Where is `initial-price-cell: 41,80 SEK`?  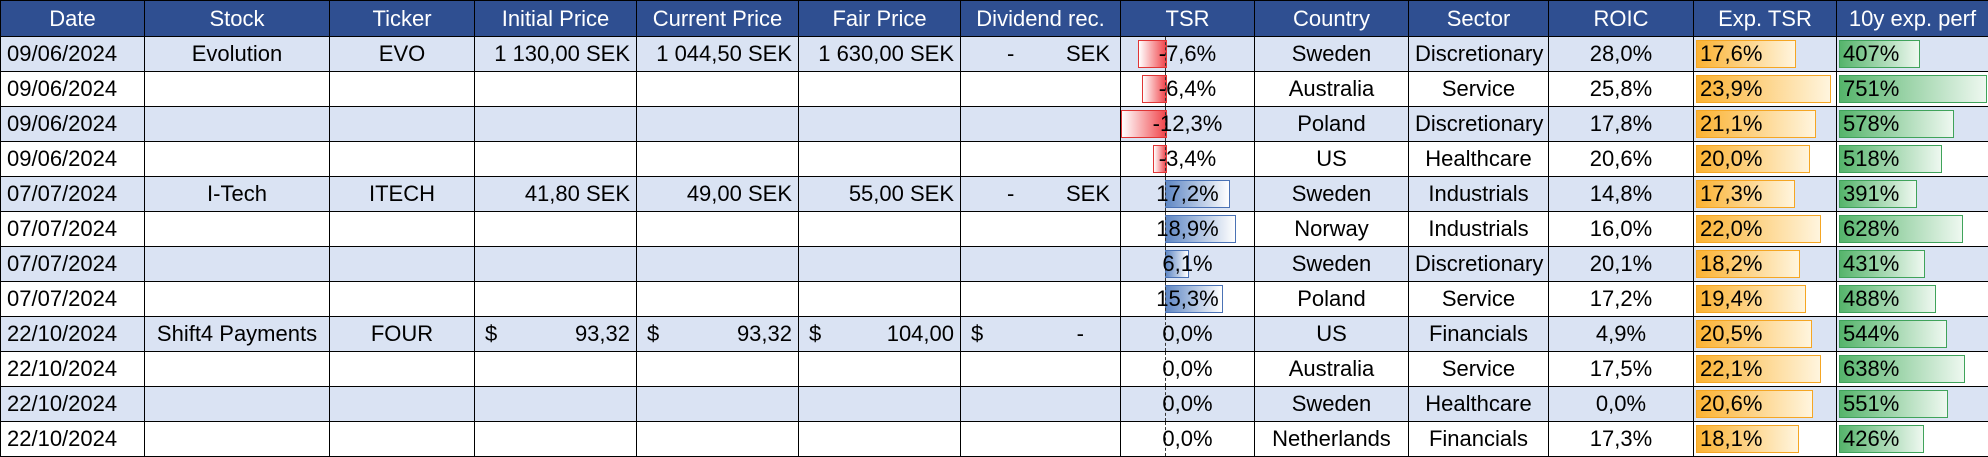 initial-price-cell: 41,80 SEK is located at coordinates (556, 194).